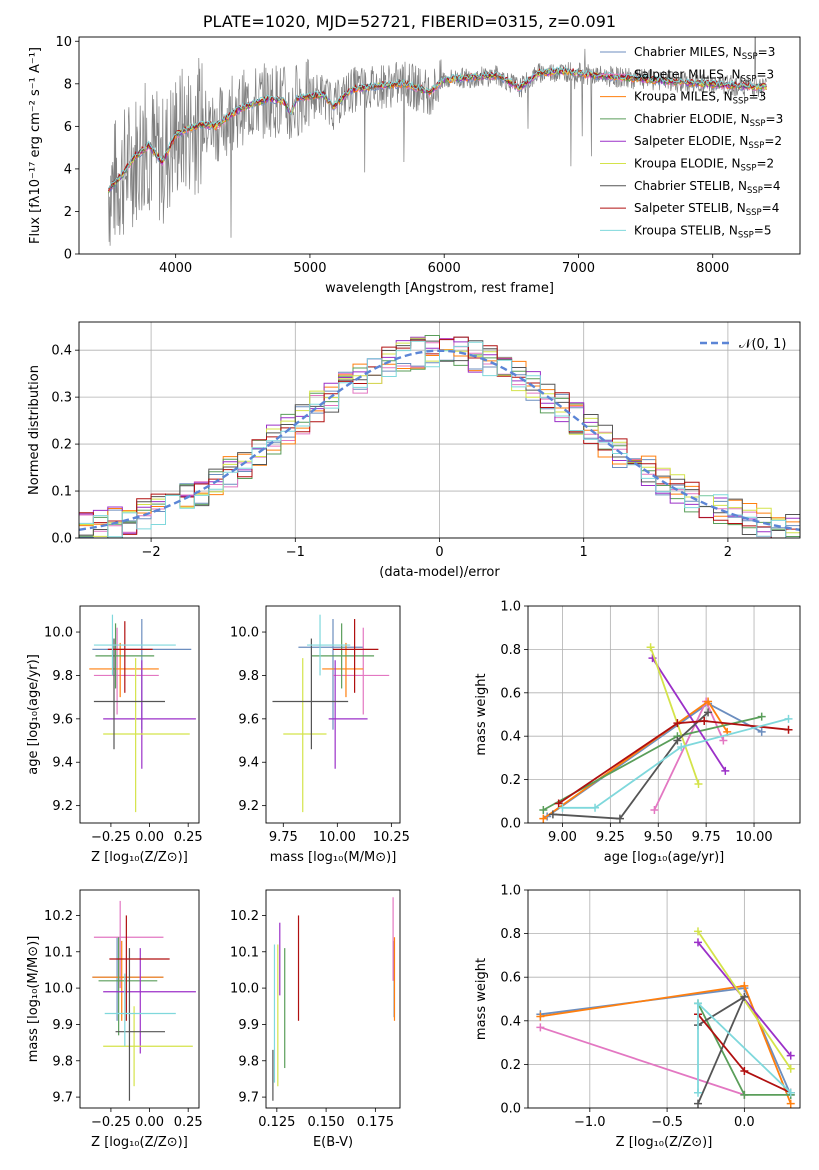  Describe the element at coordinates (708, 142) in the screenshot. I see `legend-label: Salpeter ELODIE, NSSP=2` at that location.